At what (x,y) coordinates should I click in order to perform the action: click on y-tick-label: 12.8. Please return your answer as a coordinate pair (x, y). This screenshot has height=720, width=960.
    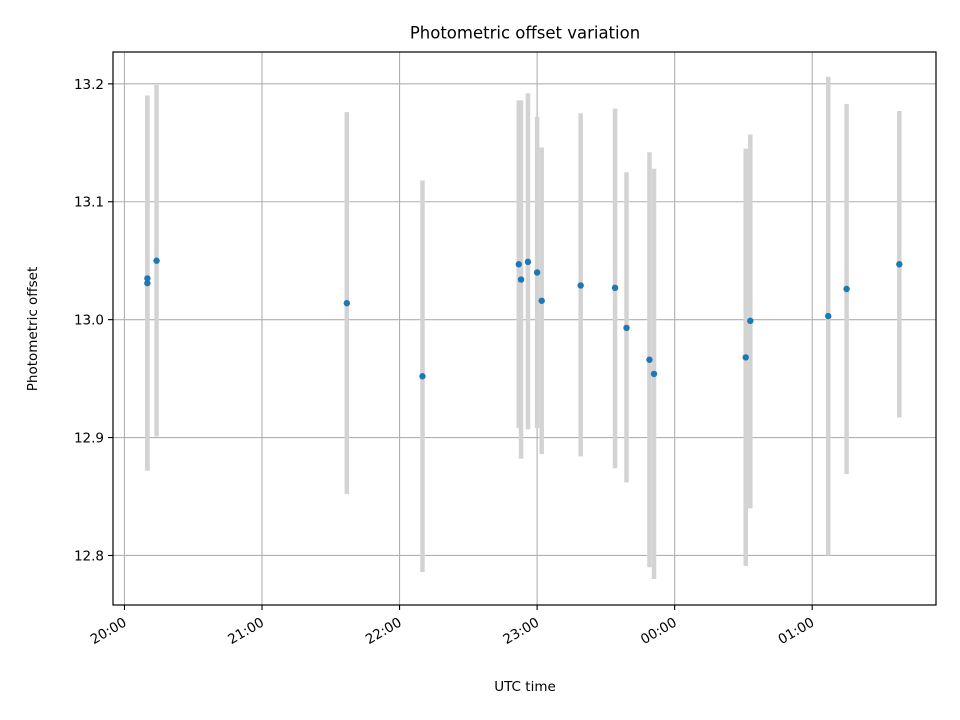
    Looking at the image, I should click on (89, 556).